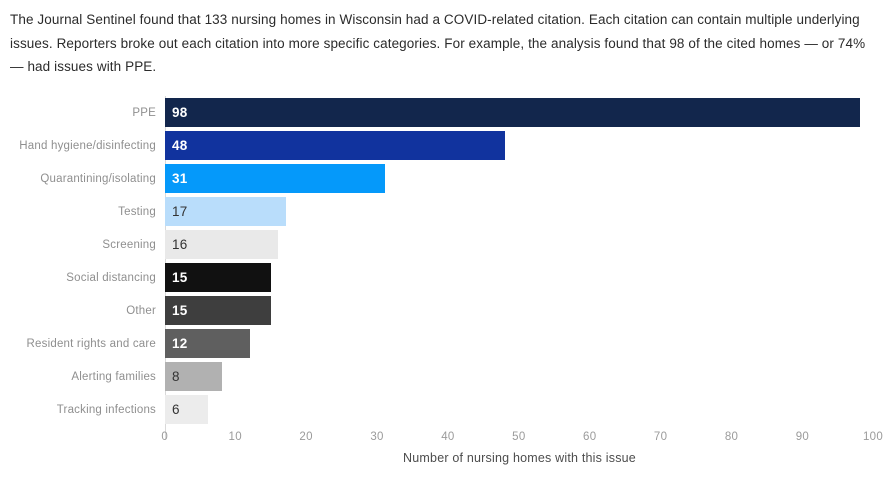 The image size is (884, 478). I want to click on value-label: 16, so click(180, 245).